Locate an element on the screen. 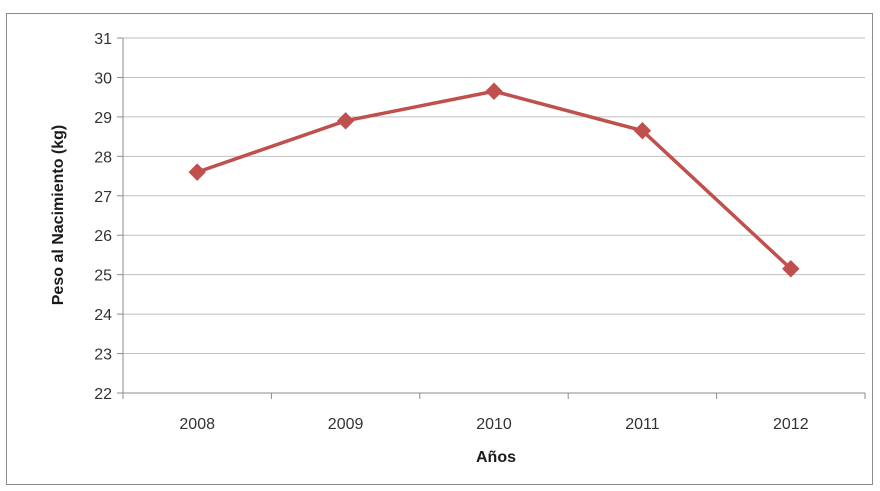 This screenshot has height=491, width=880. y-tick-label: 24 is located at coordinates (103, 315).